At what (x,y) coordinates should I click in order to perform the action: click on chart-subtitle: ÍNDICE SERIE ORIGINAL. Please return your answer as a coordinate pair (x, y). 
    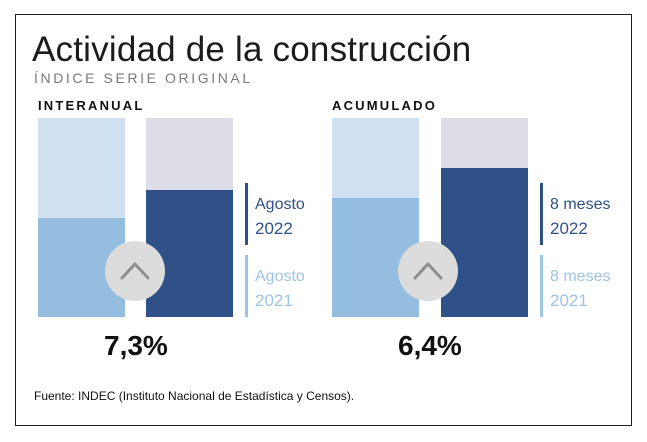
    Looking at the image, I should click on (143, 78).